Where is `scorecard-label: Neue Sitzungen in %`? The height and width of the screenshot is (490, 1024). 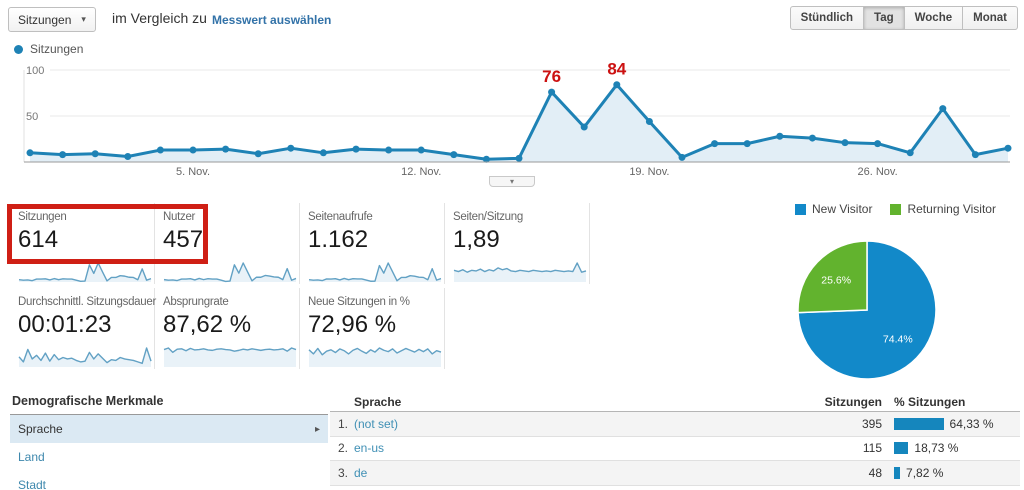
scorecard-label: Neue Sitzungen in % is located at coordinates (359, 302).